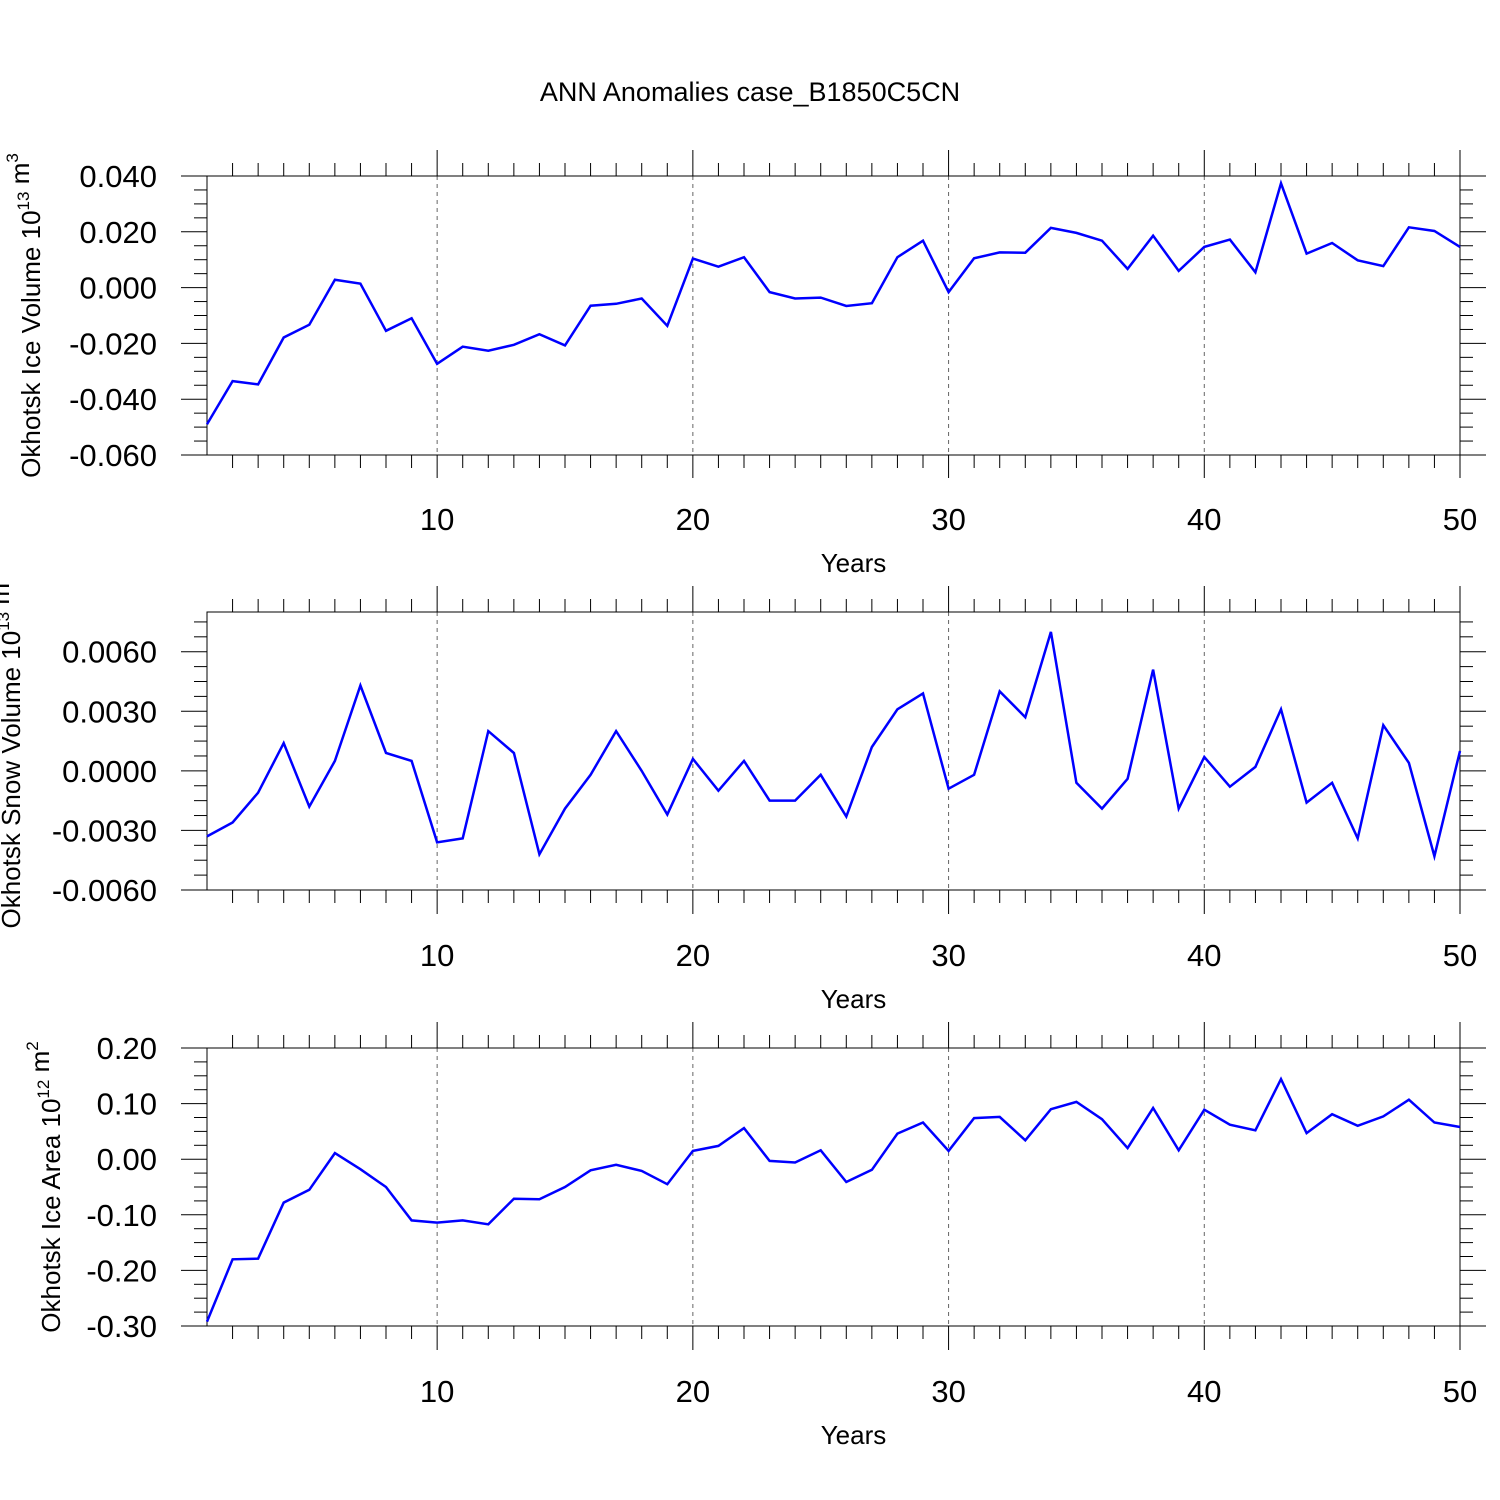  What do you see at coordinates (121, 1326) in the screenshot?
I see `y-tick-label: -0.30` at bounding box center [121, 1326].